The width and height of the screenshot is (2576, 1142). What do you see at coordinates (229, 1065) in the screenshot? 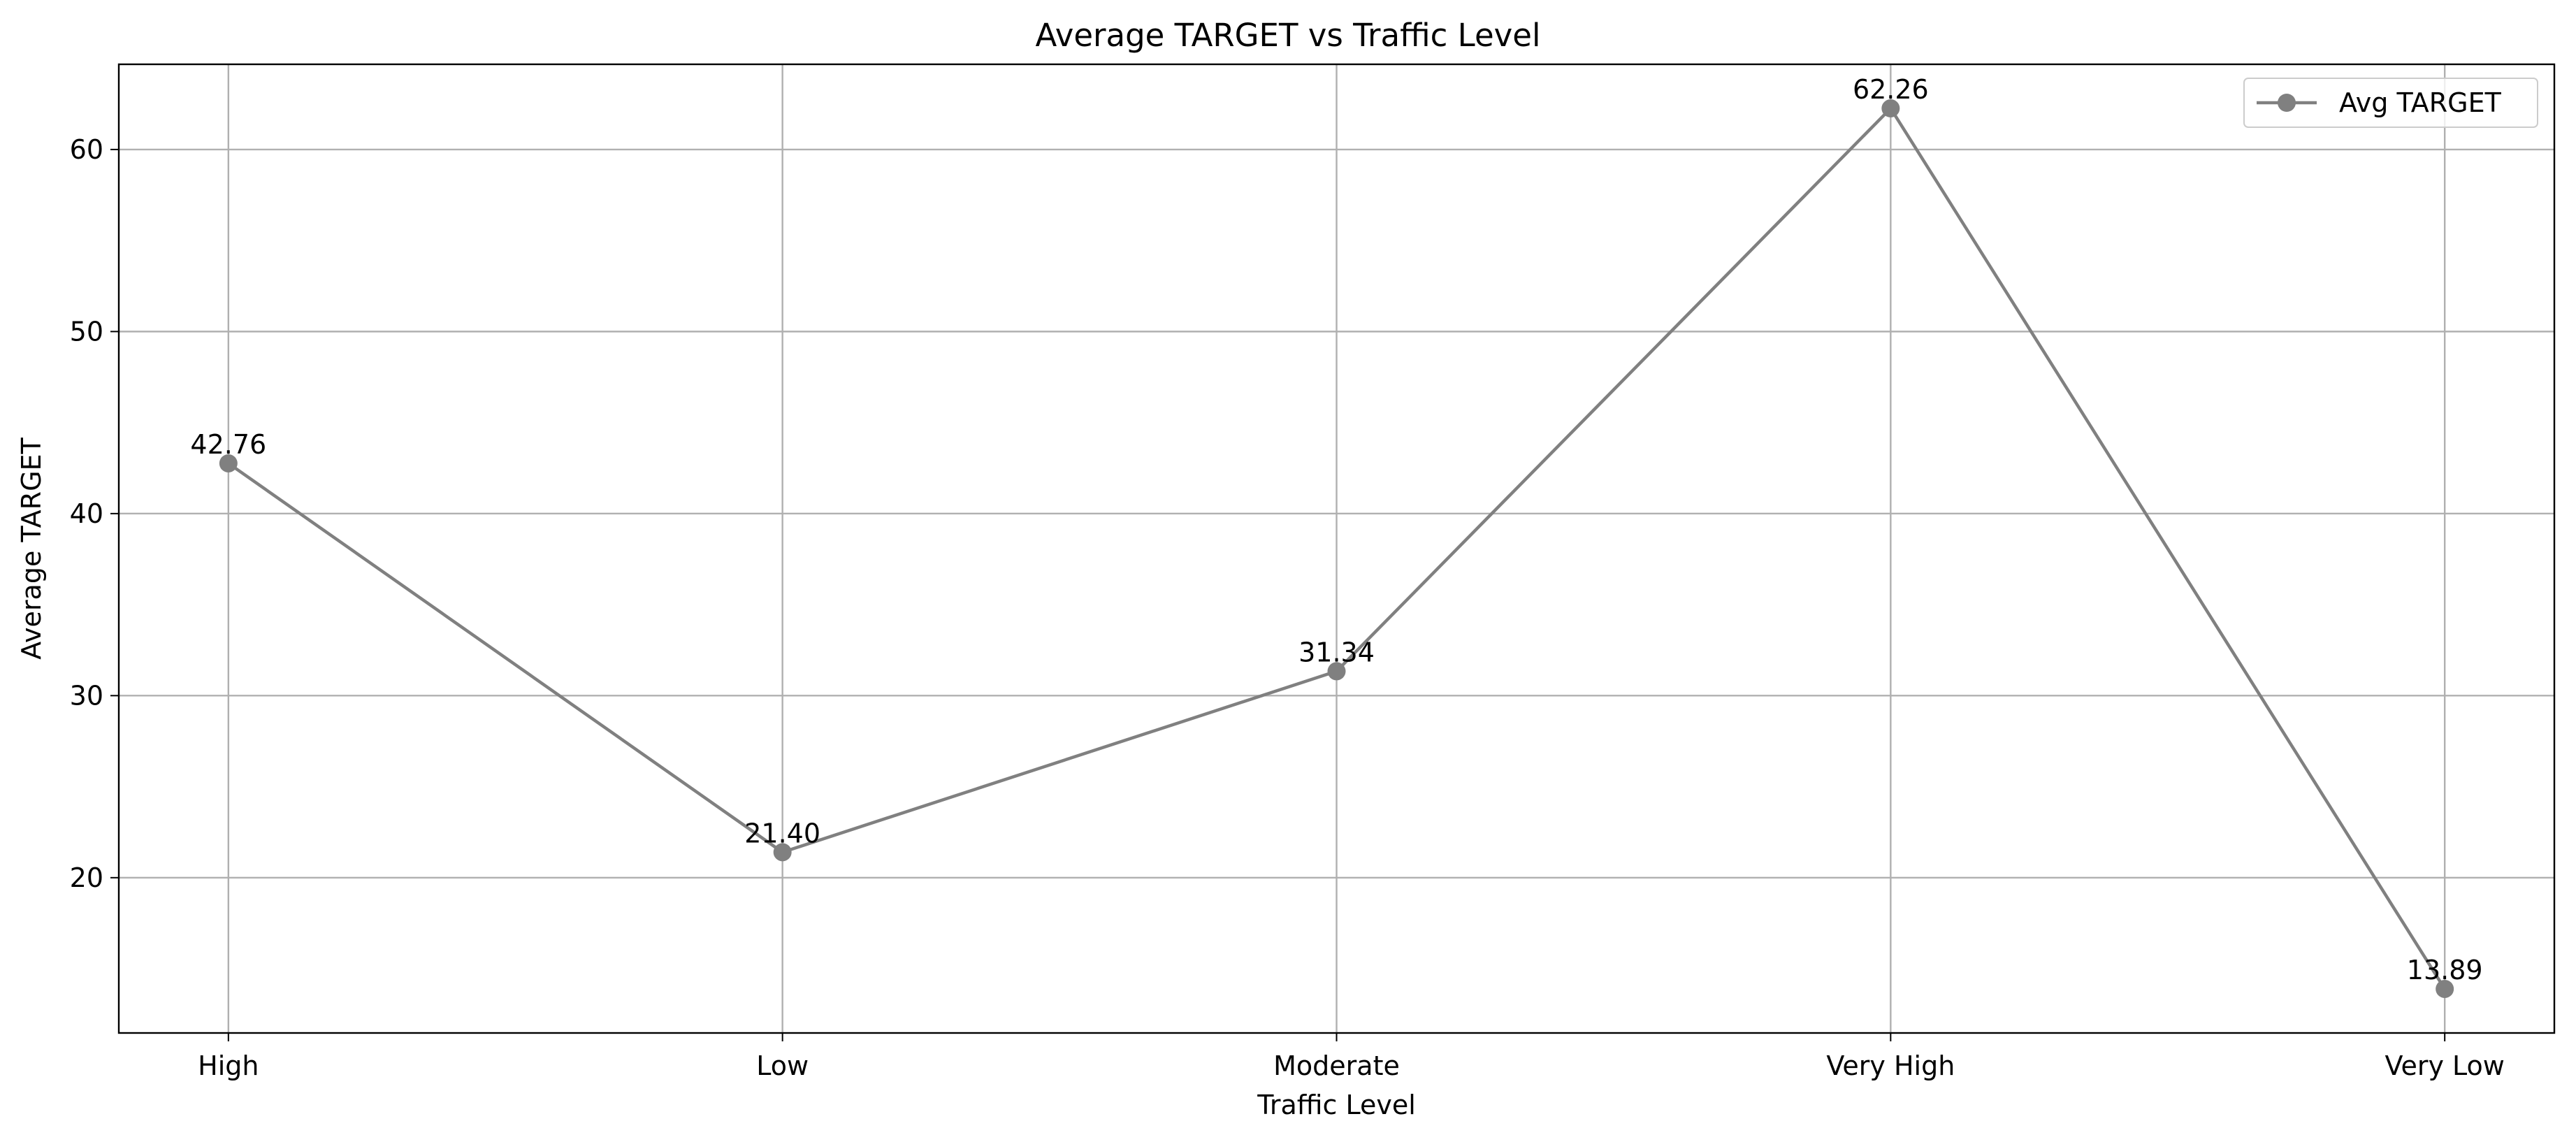
I see `x-tick-label: High` at bounding box center [229, 1065].